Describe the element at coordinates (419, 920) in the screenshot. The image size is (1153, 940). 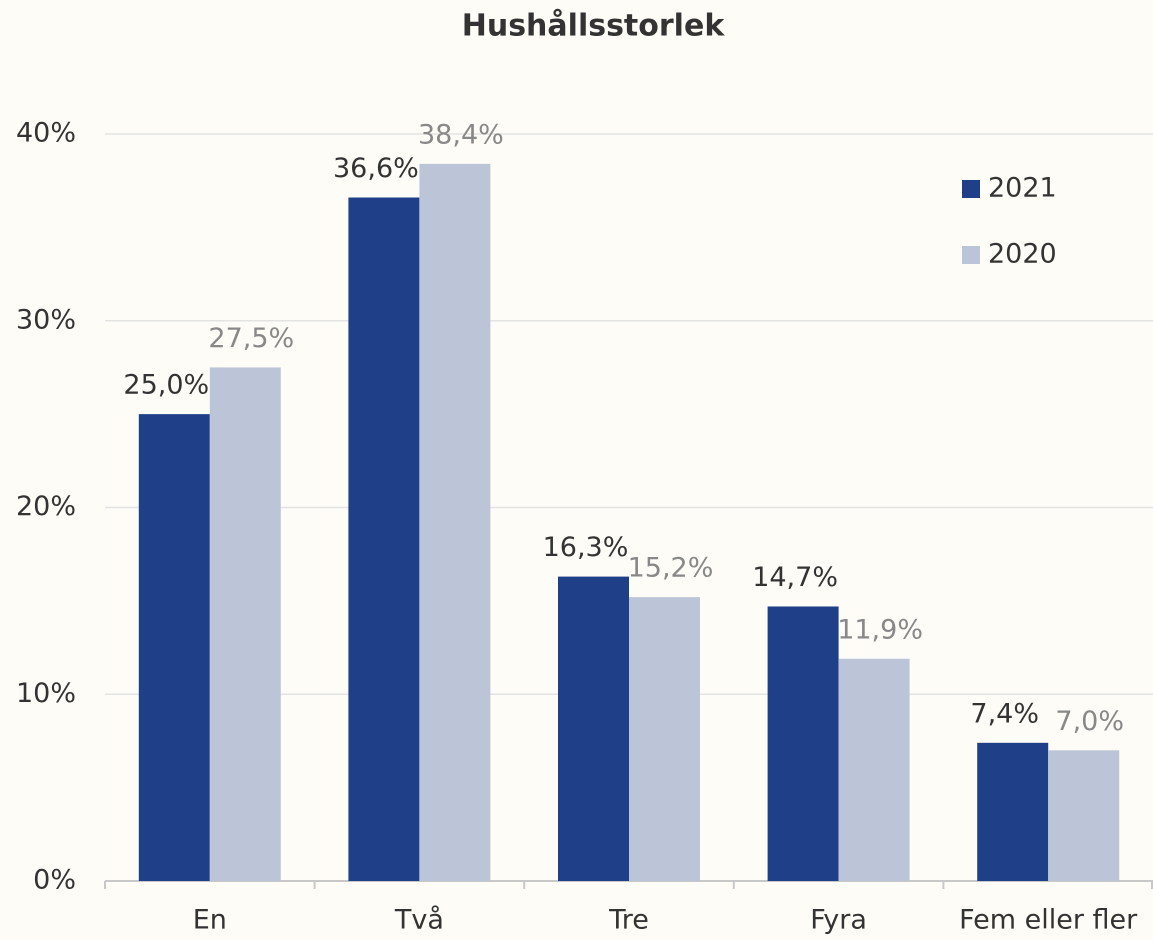
I see `x-tick-label: Två` at that location.